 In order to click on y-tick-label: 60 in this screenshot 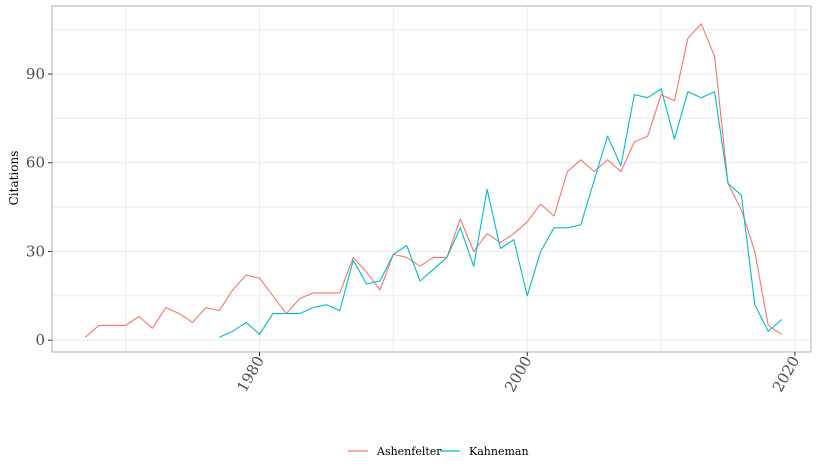, I will do `click(35, 163)`.